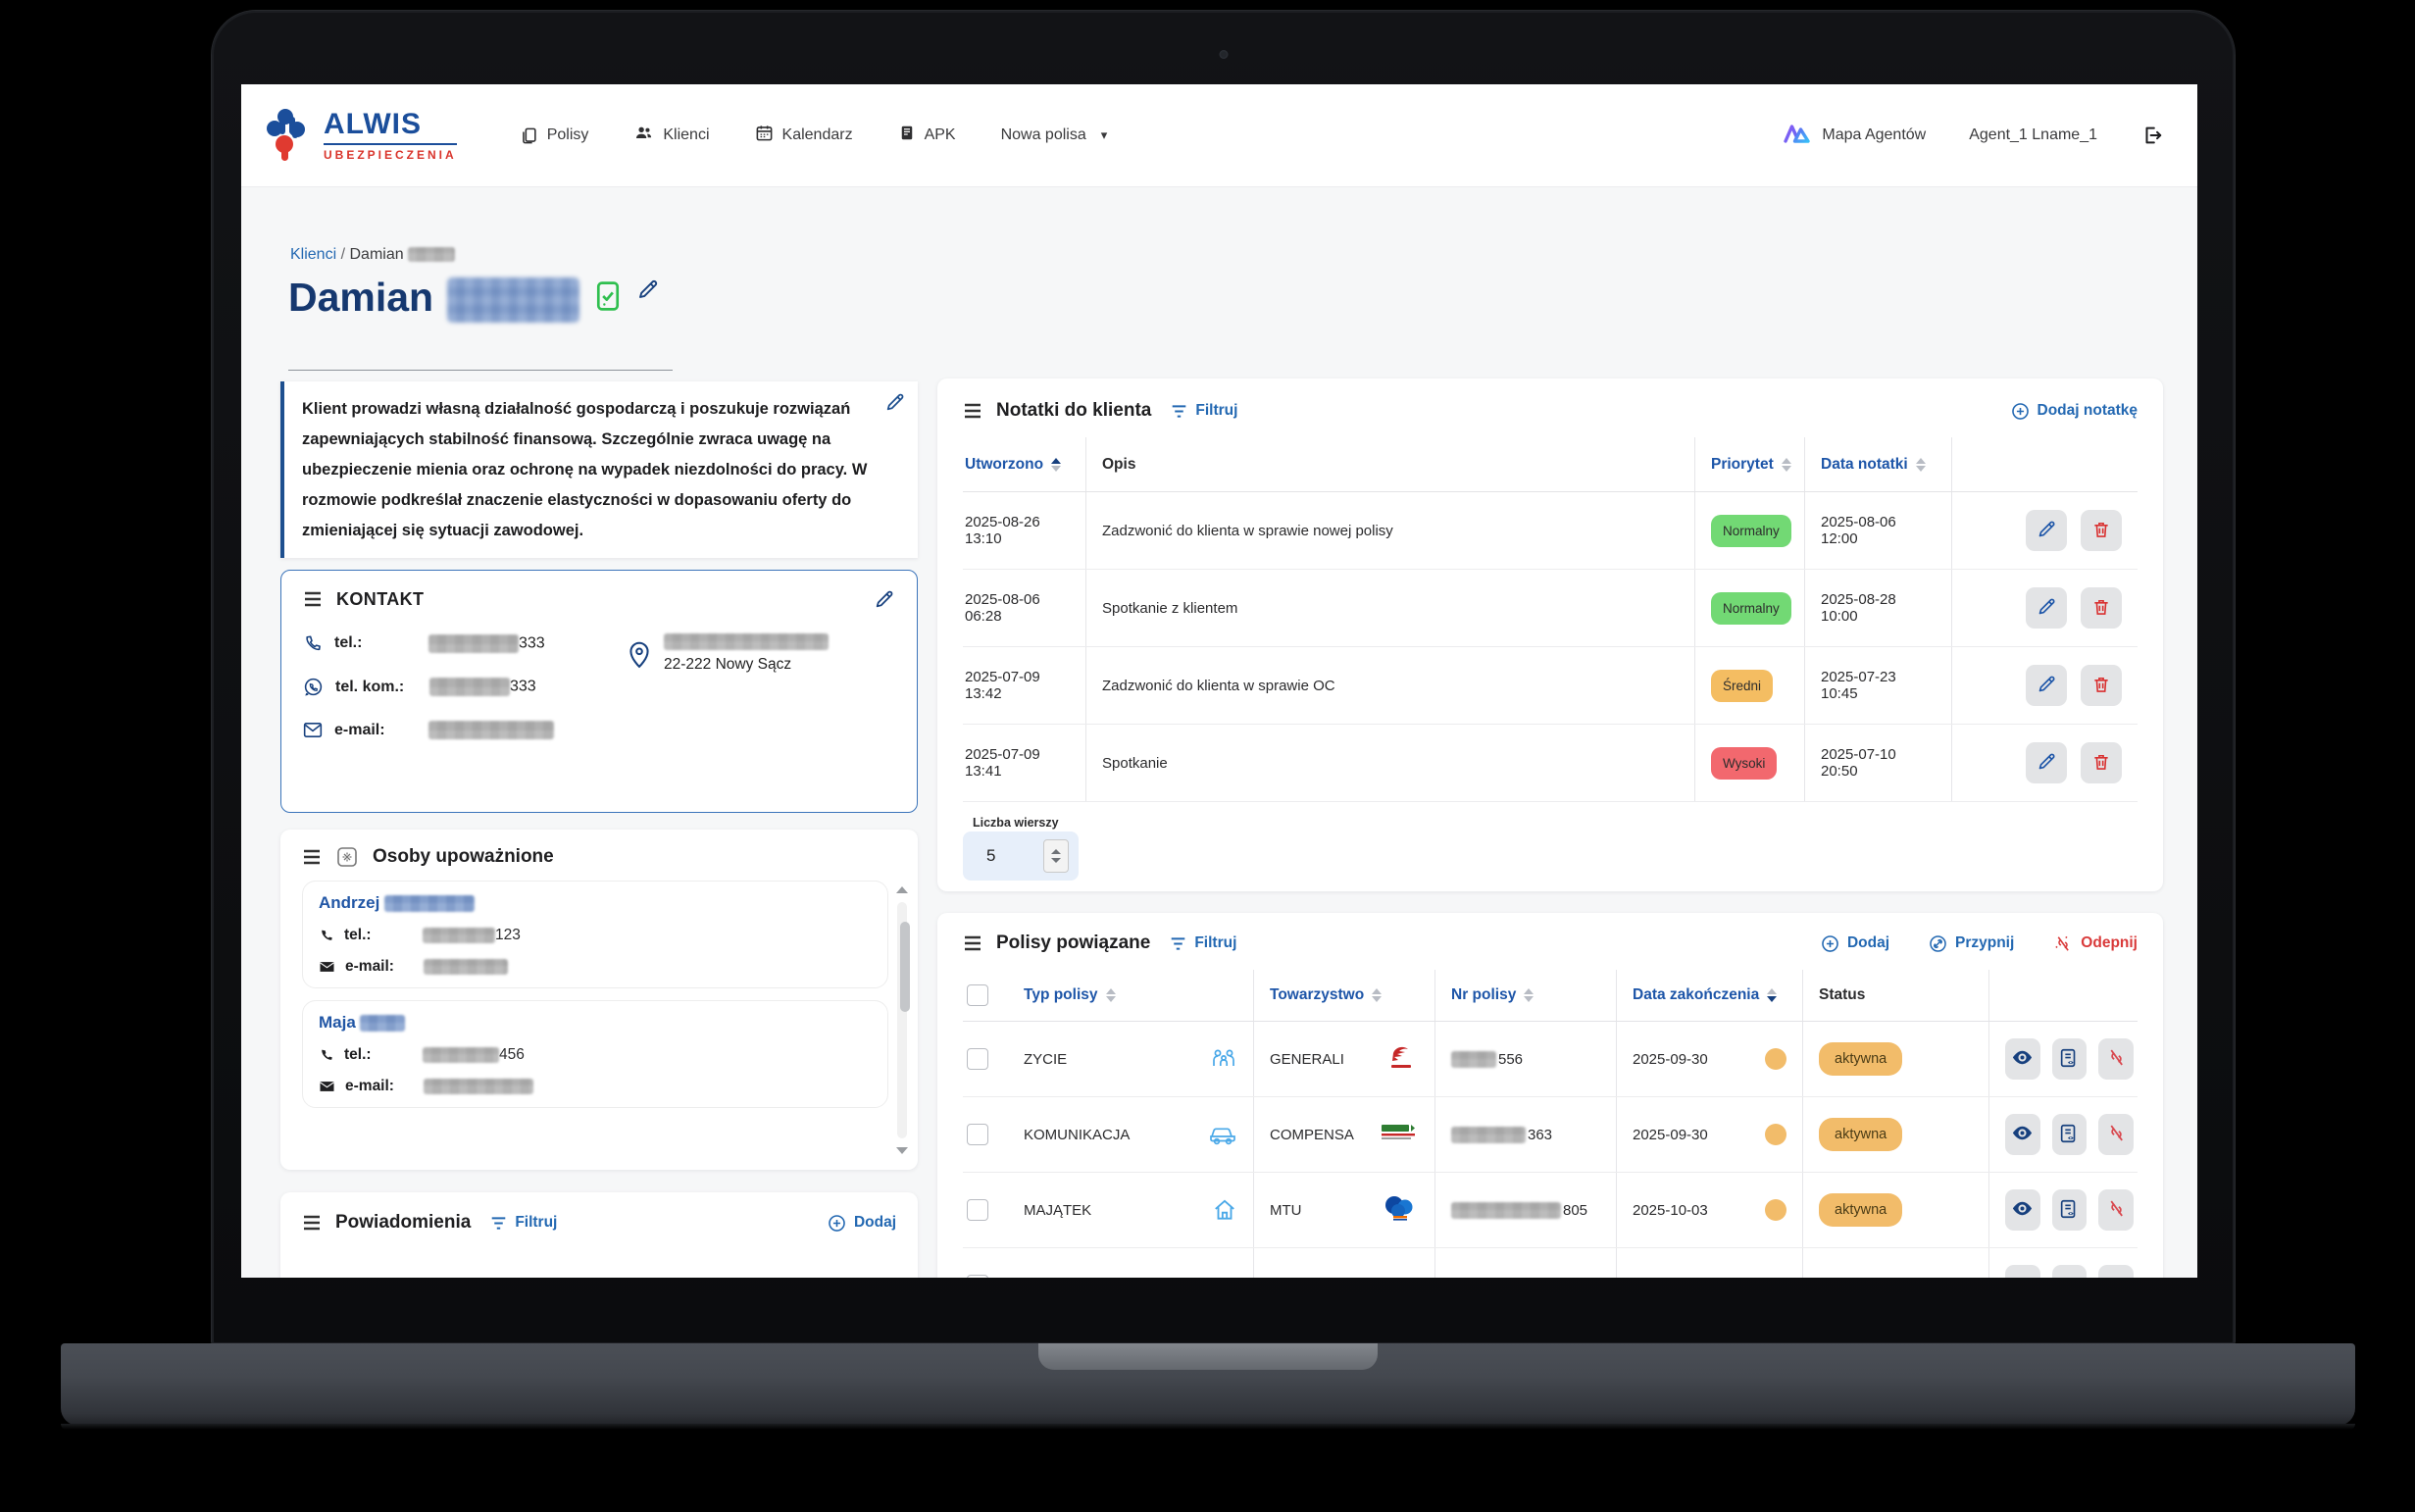  I want to click on nav-item-polisy: Polisy, so click(554, 135).